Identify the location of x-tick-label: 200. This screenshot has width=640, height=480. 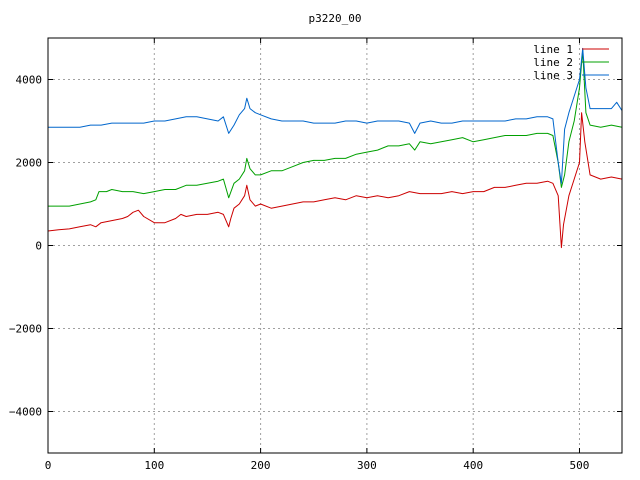
(261, 465).